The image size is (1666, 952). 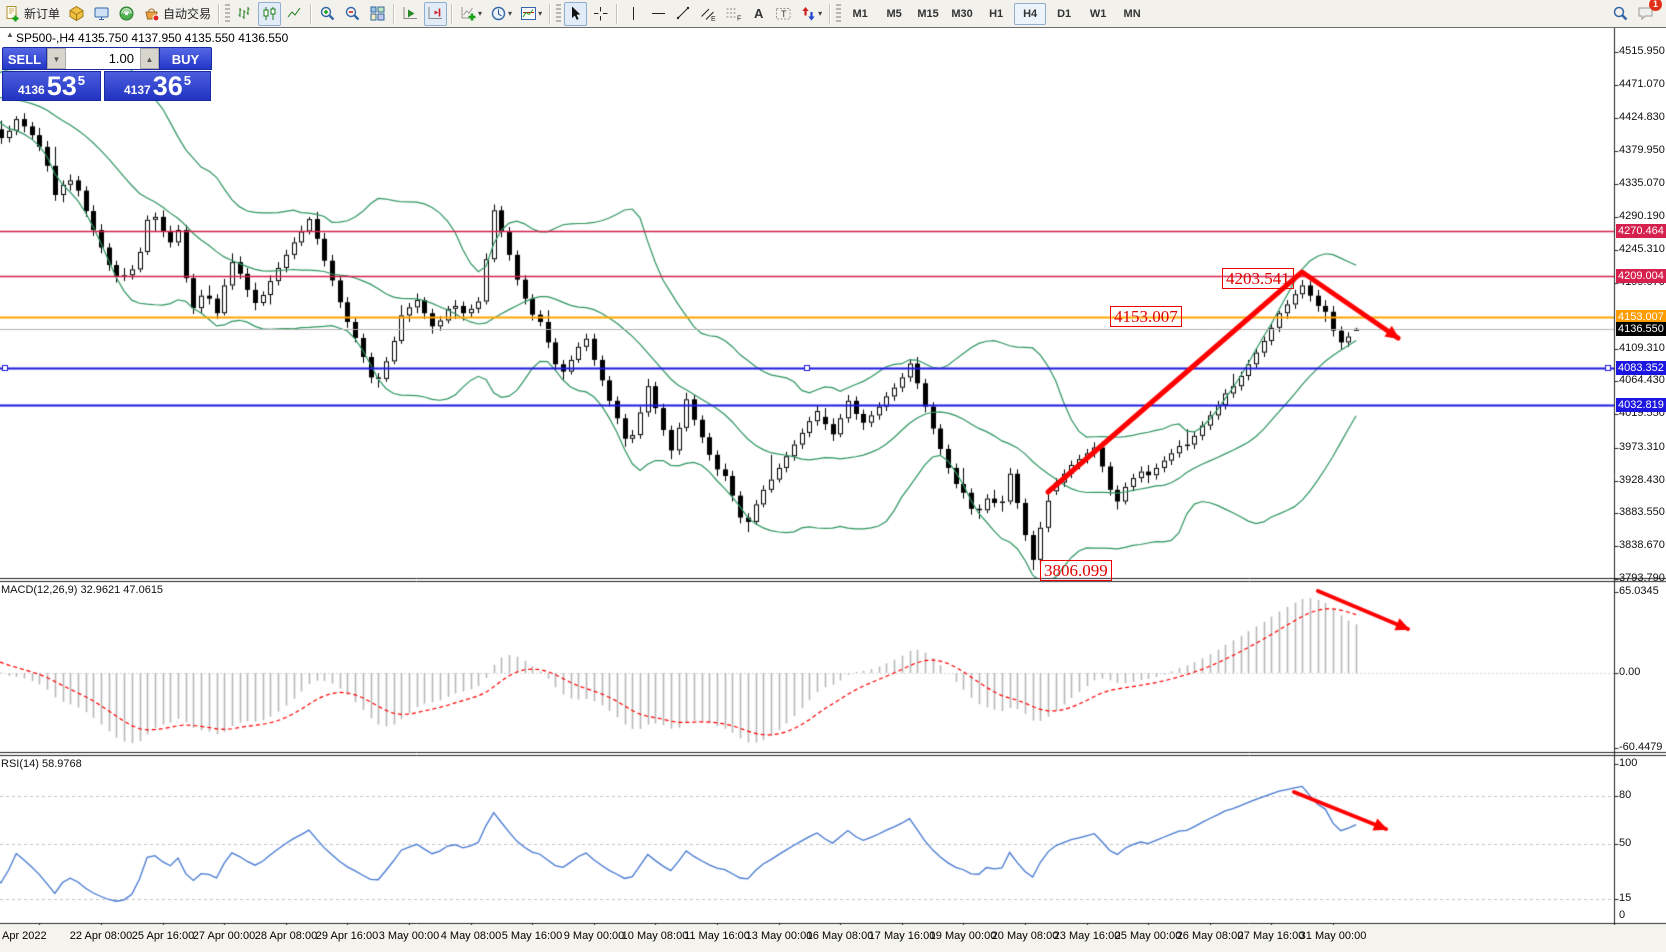 What do you see at coordinates (996, 13) in the screenshot?
I see `timeframe-h1-button: H1` at bounding box center [996, 13].